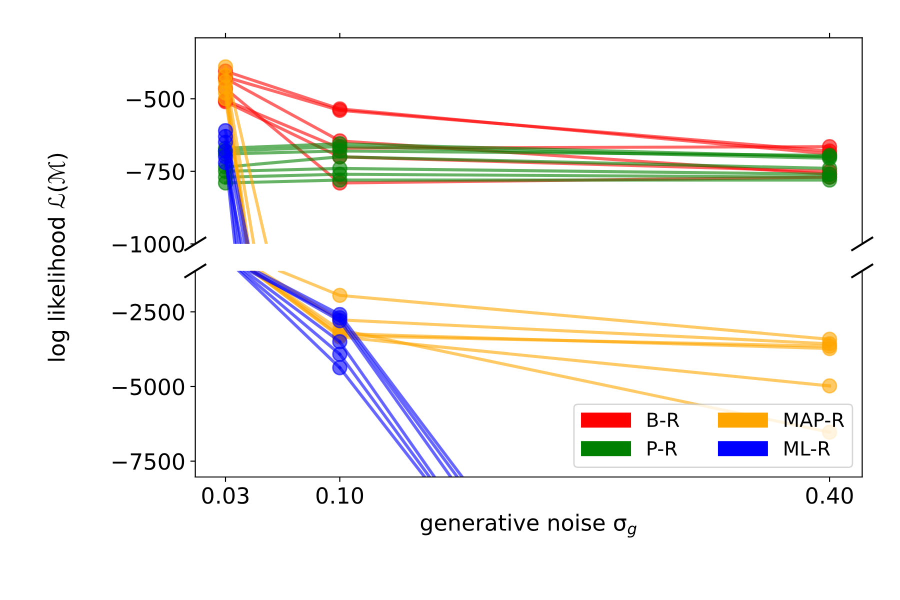 Image resolution: width=900 pixels, height=600 pixels. Describe the element at coordinates (340, 495) in the screenshot. I see `x-tick-label: 0.10` at that location.